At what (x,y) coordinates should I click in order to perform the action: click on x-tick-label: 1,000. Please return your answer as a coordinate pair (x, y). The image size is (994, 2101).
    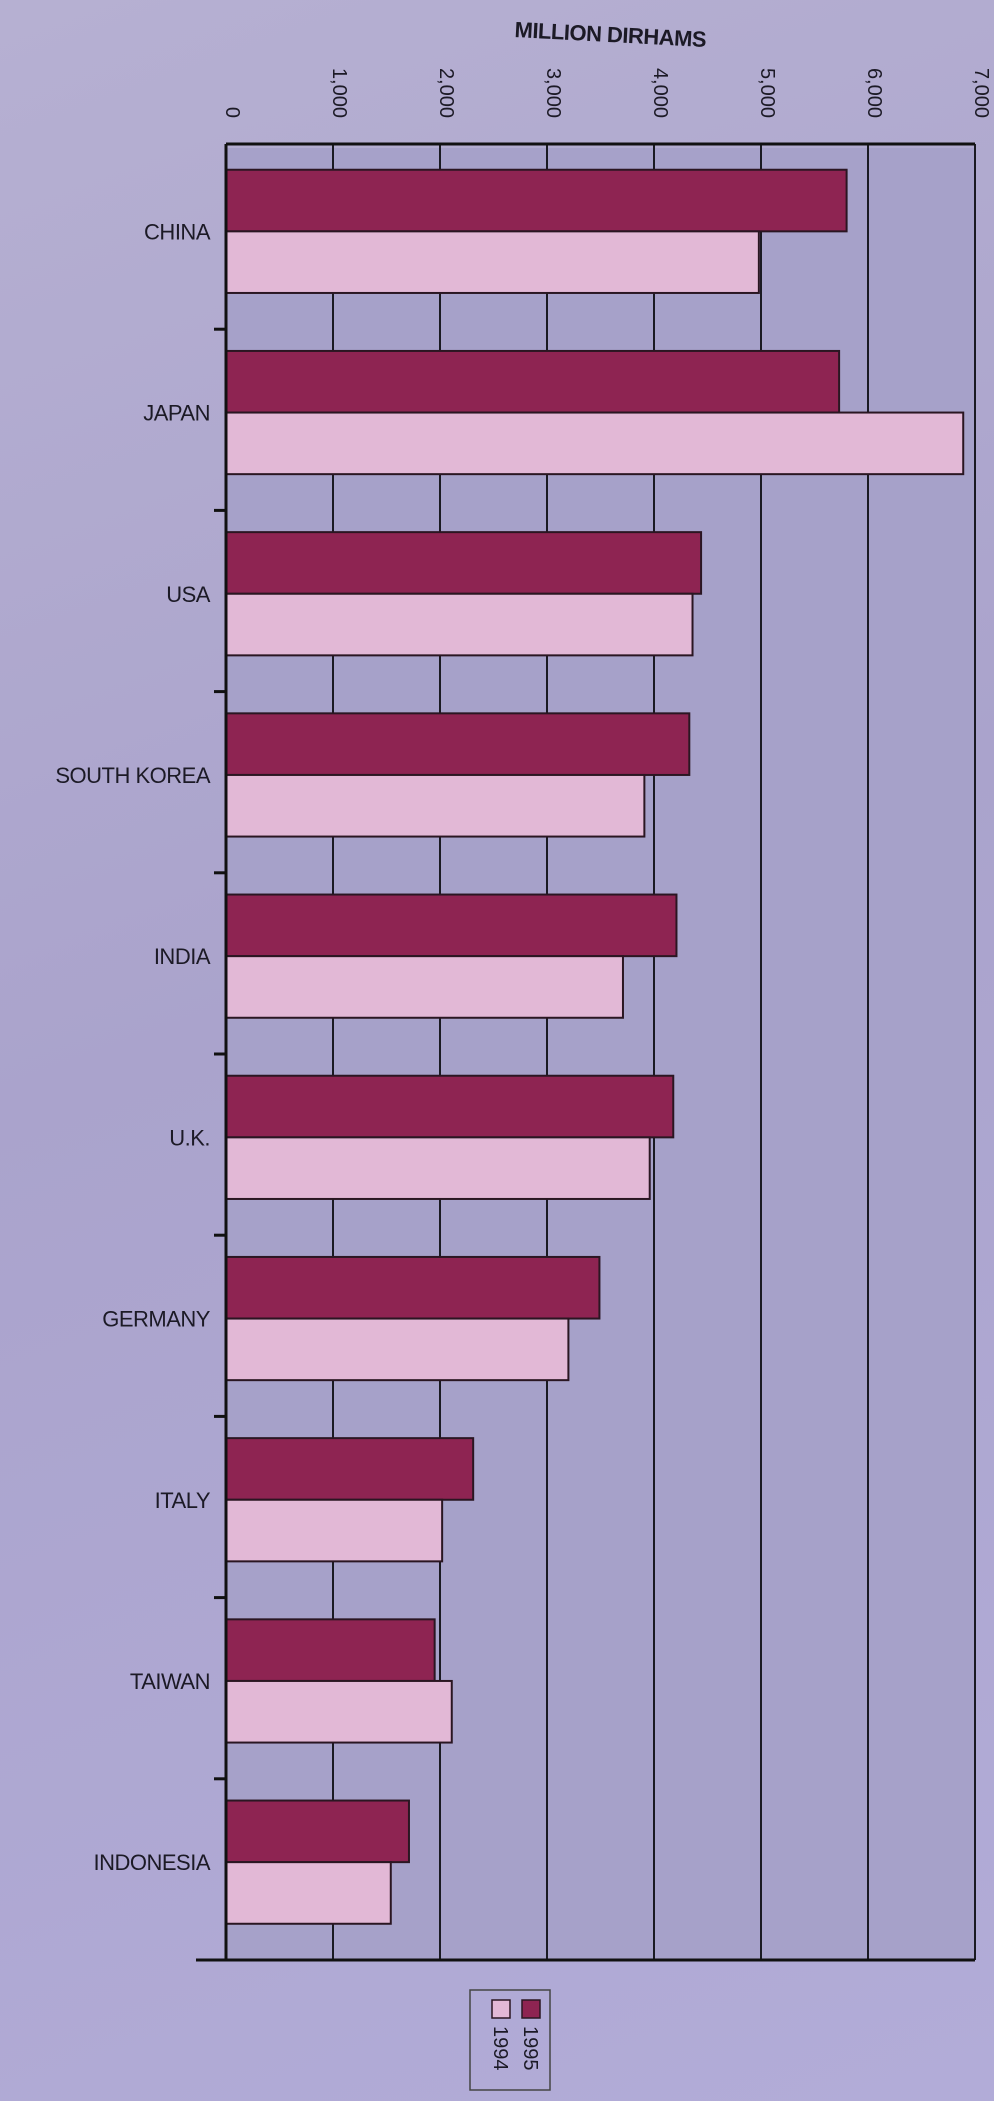
    Looking at the image, I should click on (339, 93).